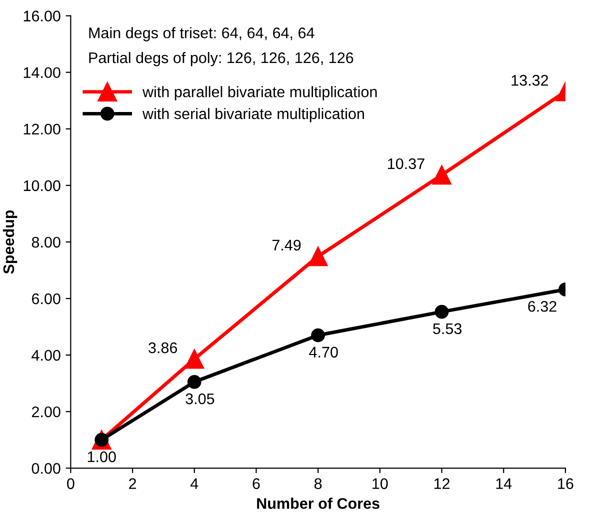 The height and width of the screenshot is (526, 589). Describe the element at coordinates (46, 355) in the screenshot. I see `y-tick-label: 4.00` at that location.